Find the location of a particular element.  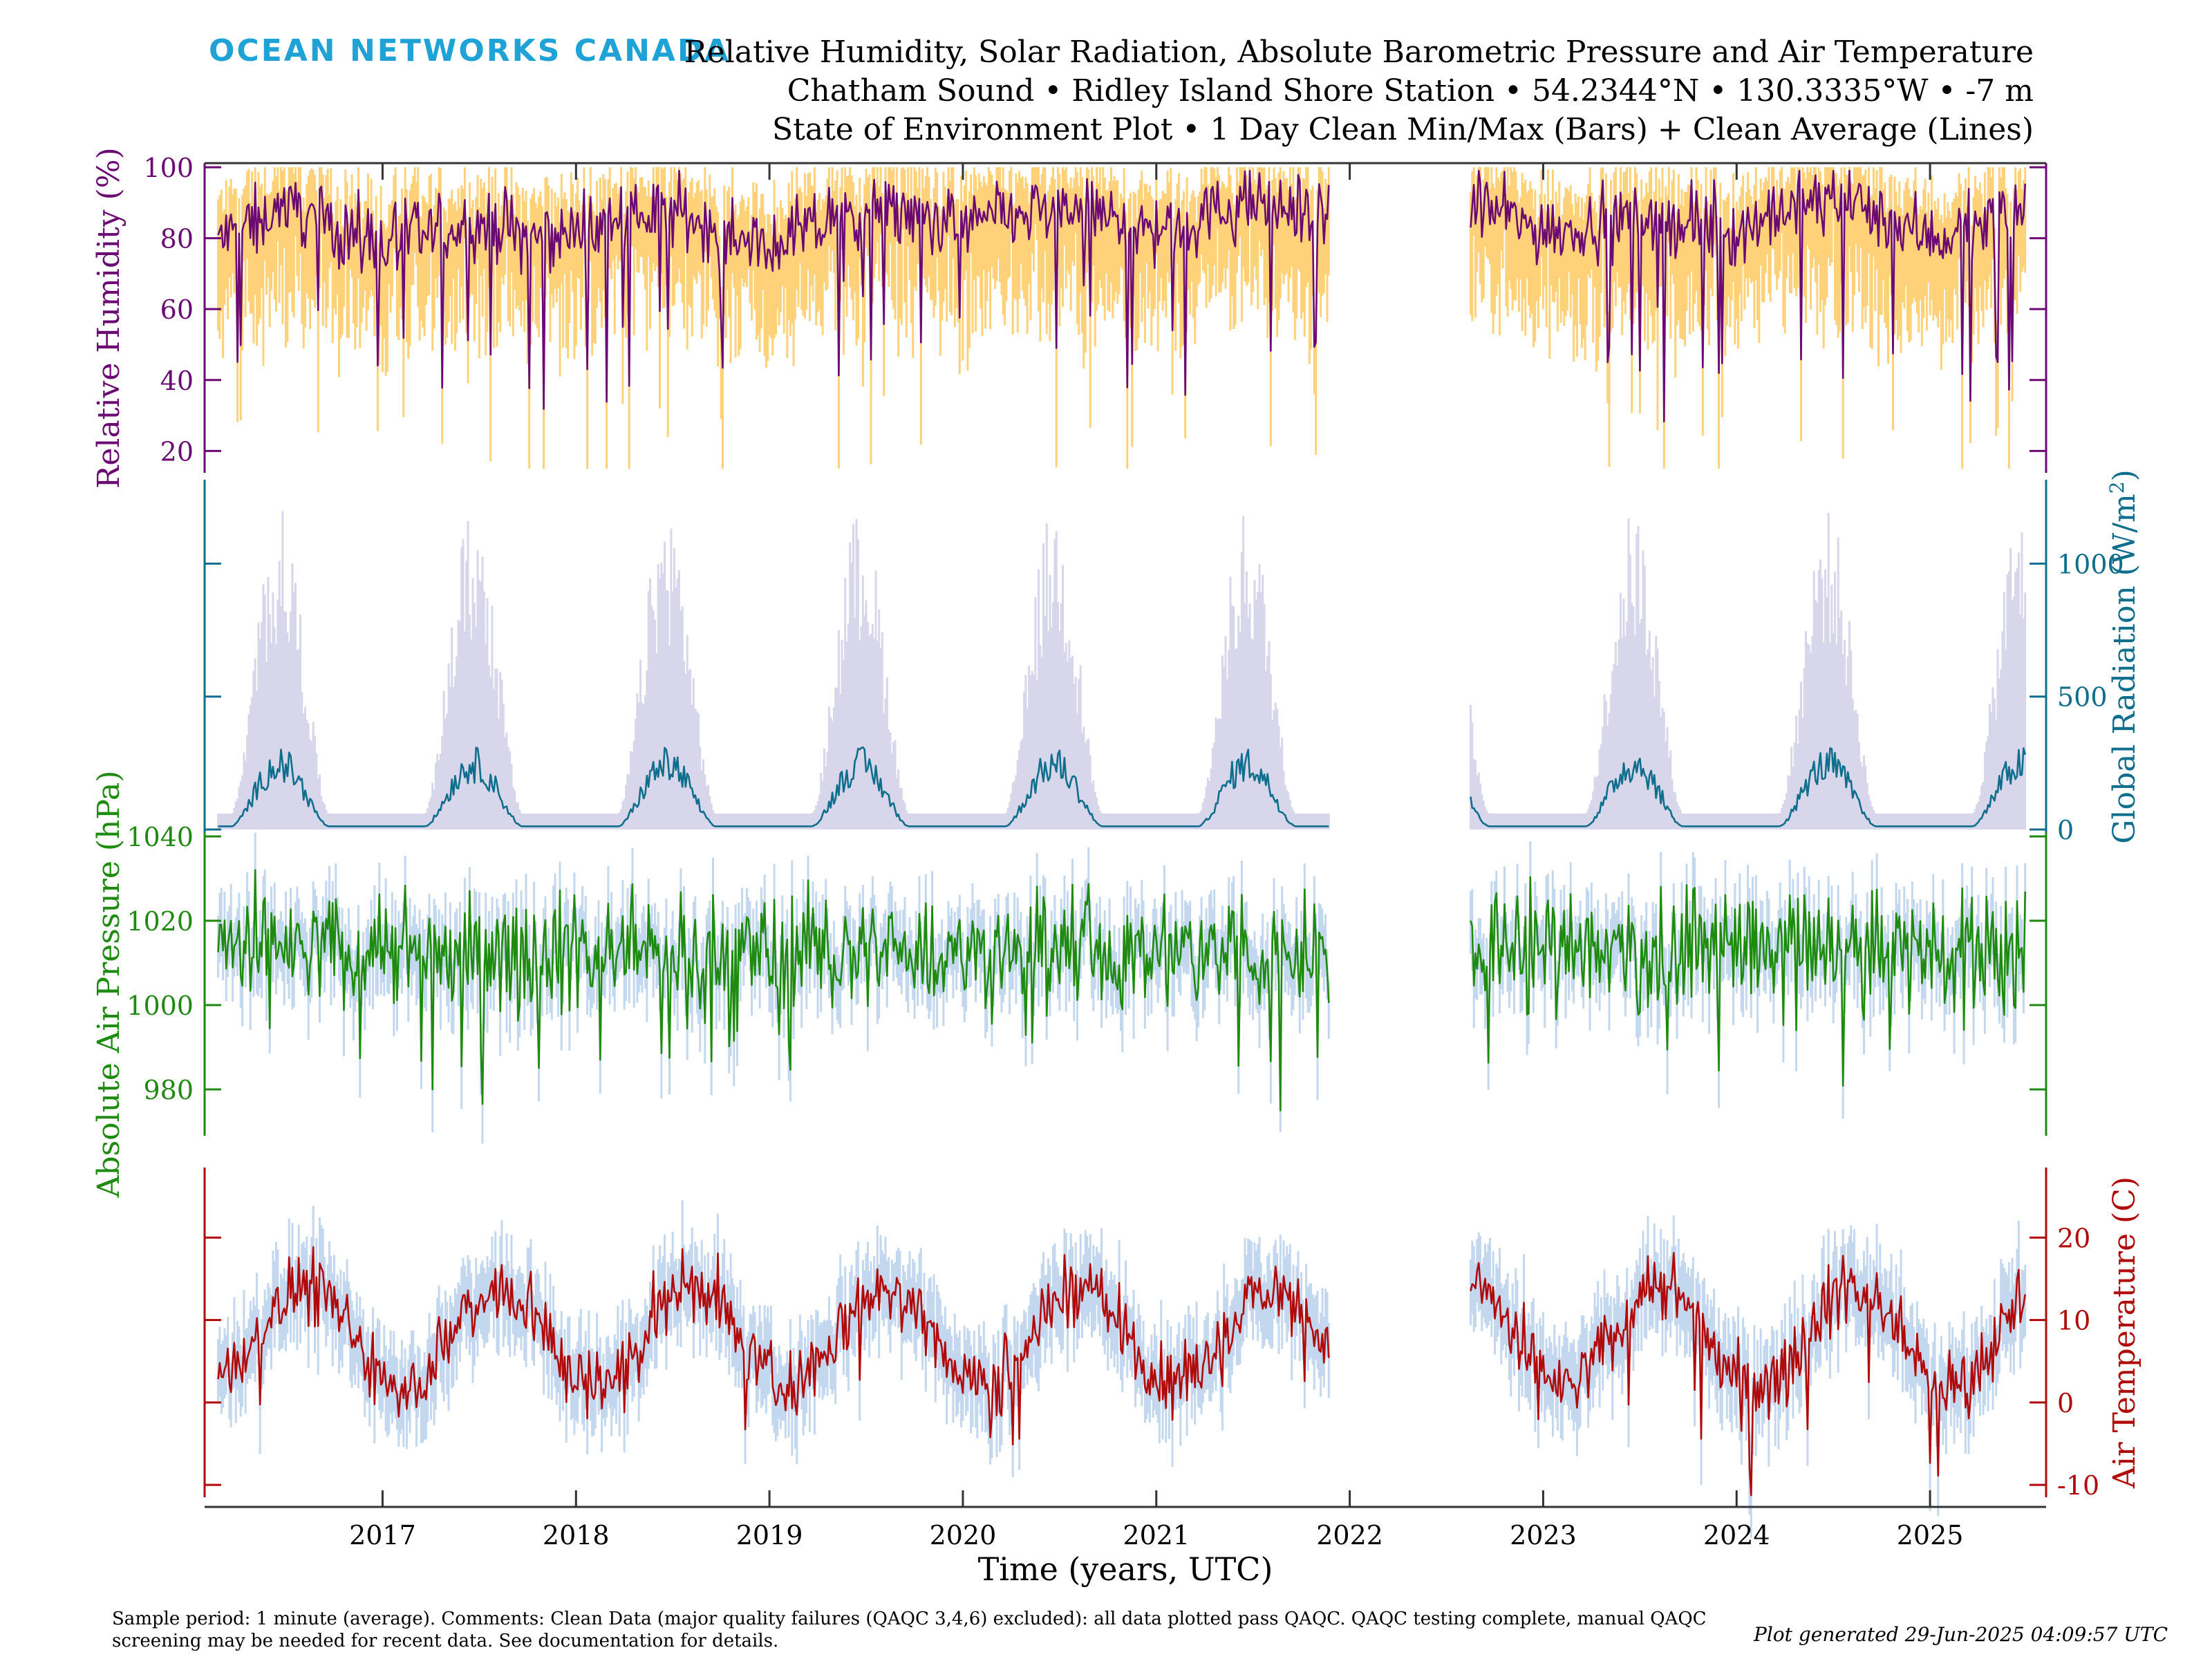

x-tick-label-2024: 2024 is located at coordinates (1736, 1535).